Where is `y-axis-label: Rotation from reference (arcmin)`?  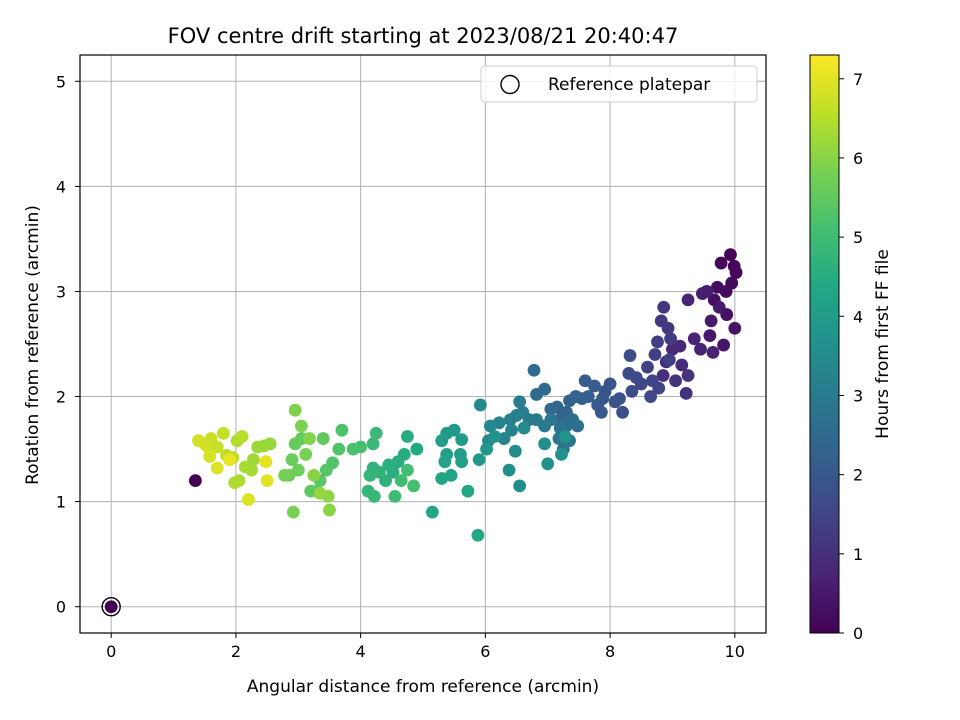
y-axis-label: Rotation from reference (arcmin) is located at coordinates (33, 345).